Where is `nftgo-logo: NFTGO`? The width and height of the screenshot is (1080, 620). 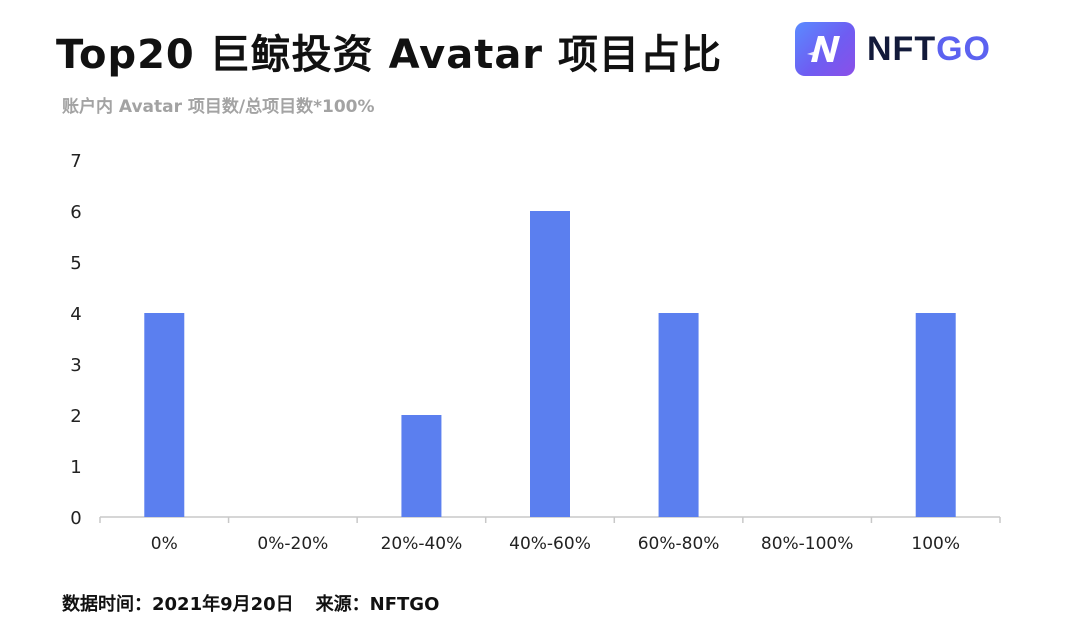
nftgo-logo: NFTGO is located at coordinates (893, 49).